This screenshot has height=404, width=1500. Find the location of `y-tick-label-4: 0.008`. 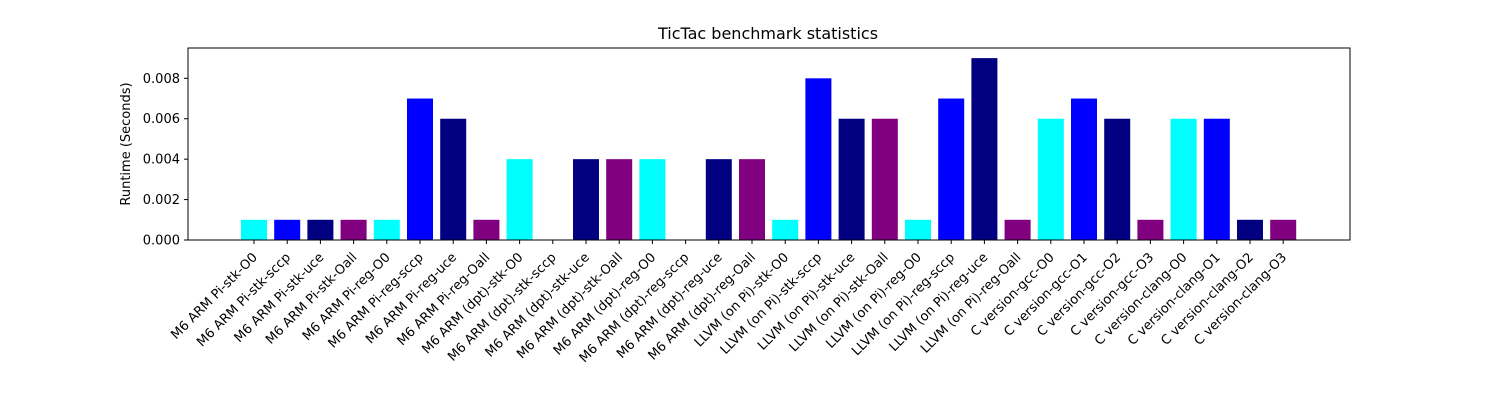

y-tick-label-4: 0.008 is located at coordinates (161, 79).